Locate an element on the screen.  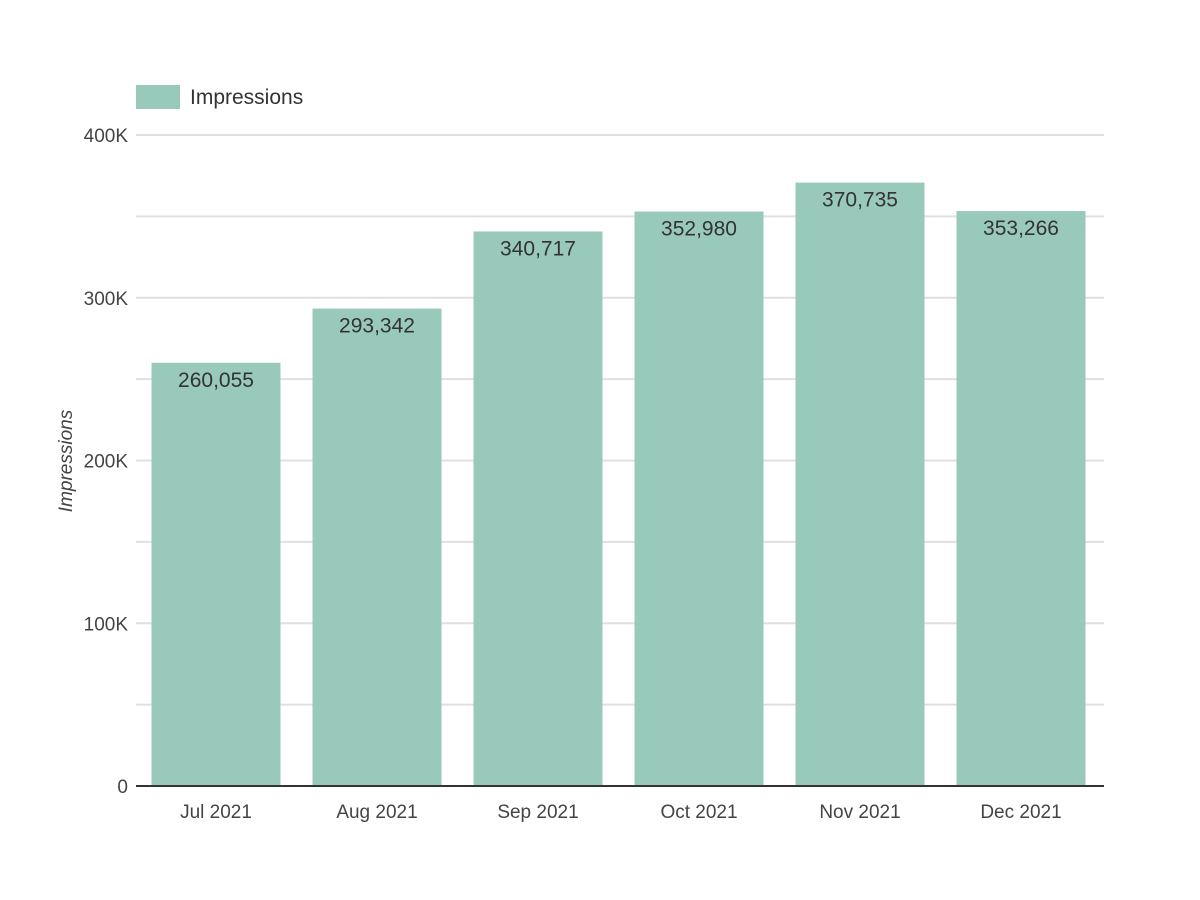
legend: Impressions is located at coordinates (219, 97).